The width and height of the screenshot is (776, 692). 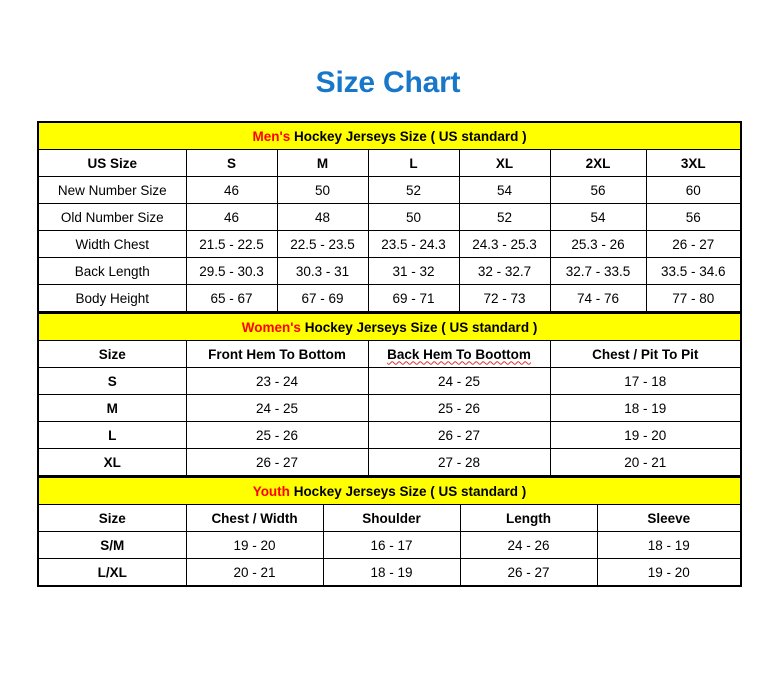 What do you see at coordinates (112, 298) in the screenshot?
I see `mens-row-label-4: Body Height` at bounding box center [112, 298].